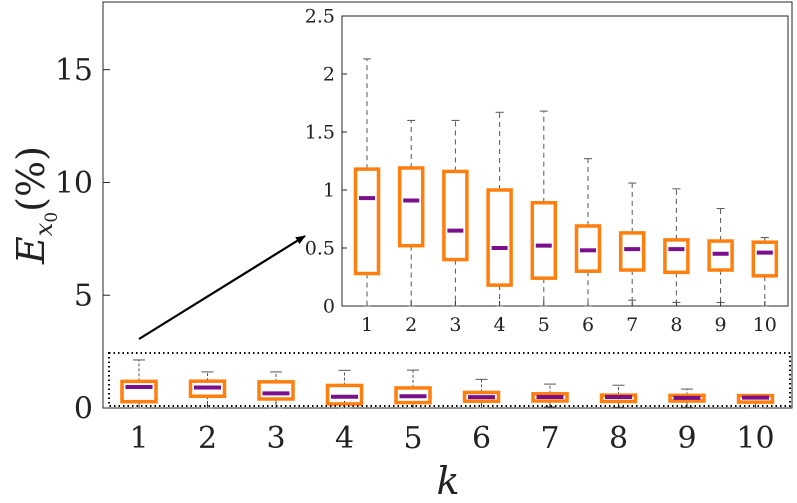 This screenshot has width=797, height=503. Describe the element at coordinates (82, 240) in the screenshot. I see `main-y-ticks: 0 5 10 15` at that location.